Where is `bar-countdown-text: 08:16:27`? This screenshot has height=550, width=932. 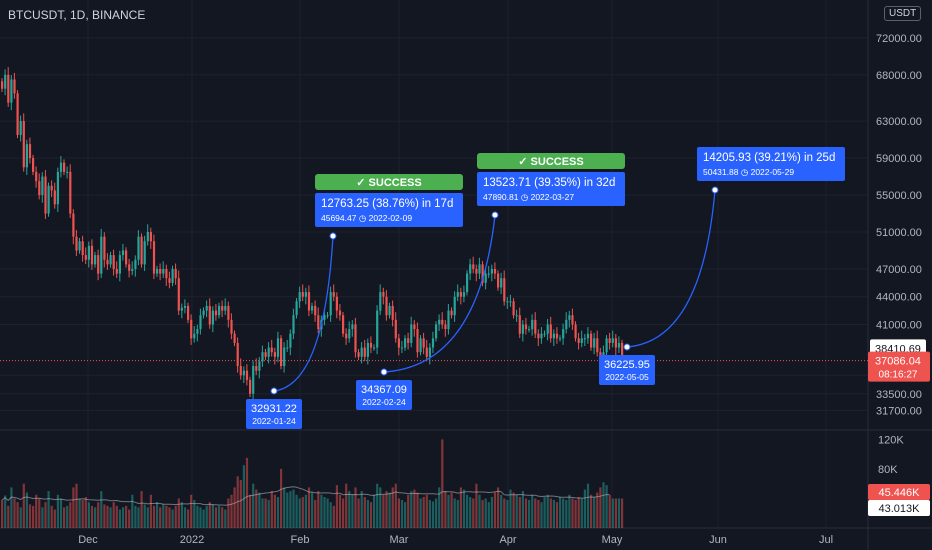 bar-countdown-text: 08:16:27 is located at coordinates (898, 375).